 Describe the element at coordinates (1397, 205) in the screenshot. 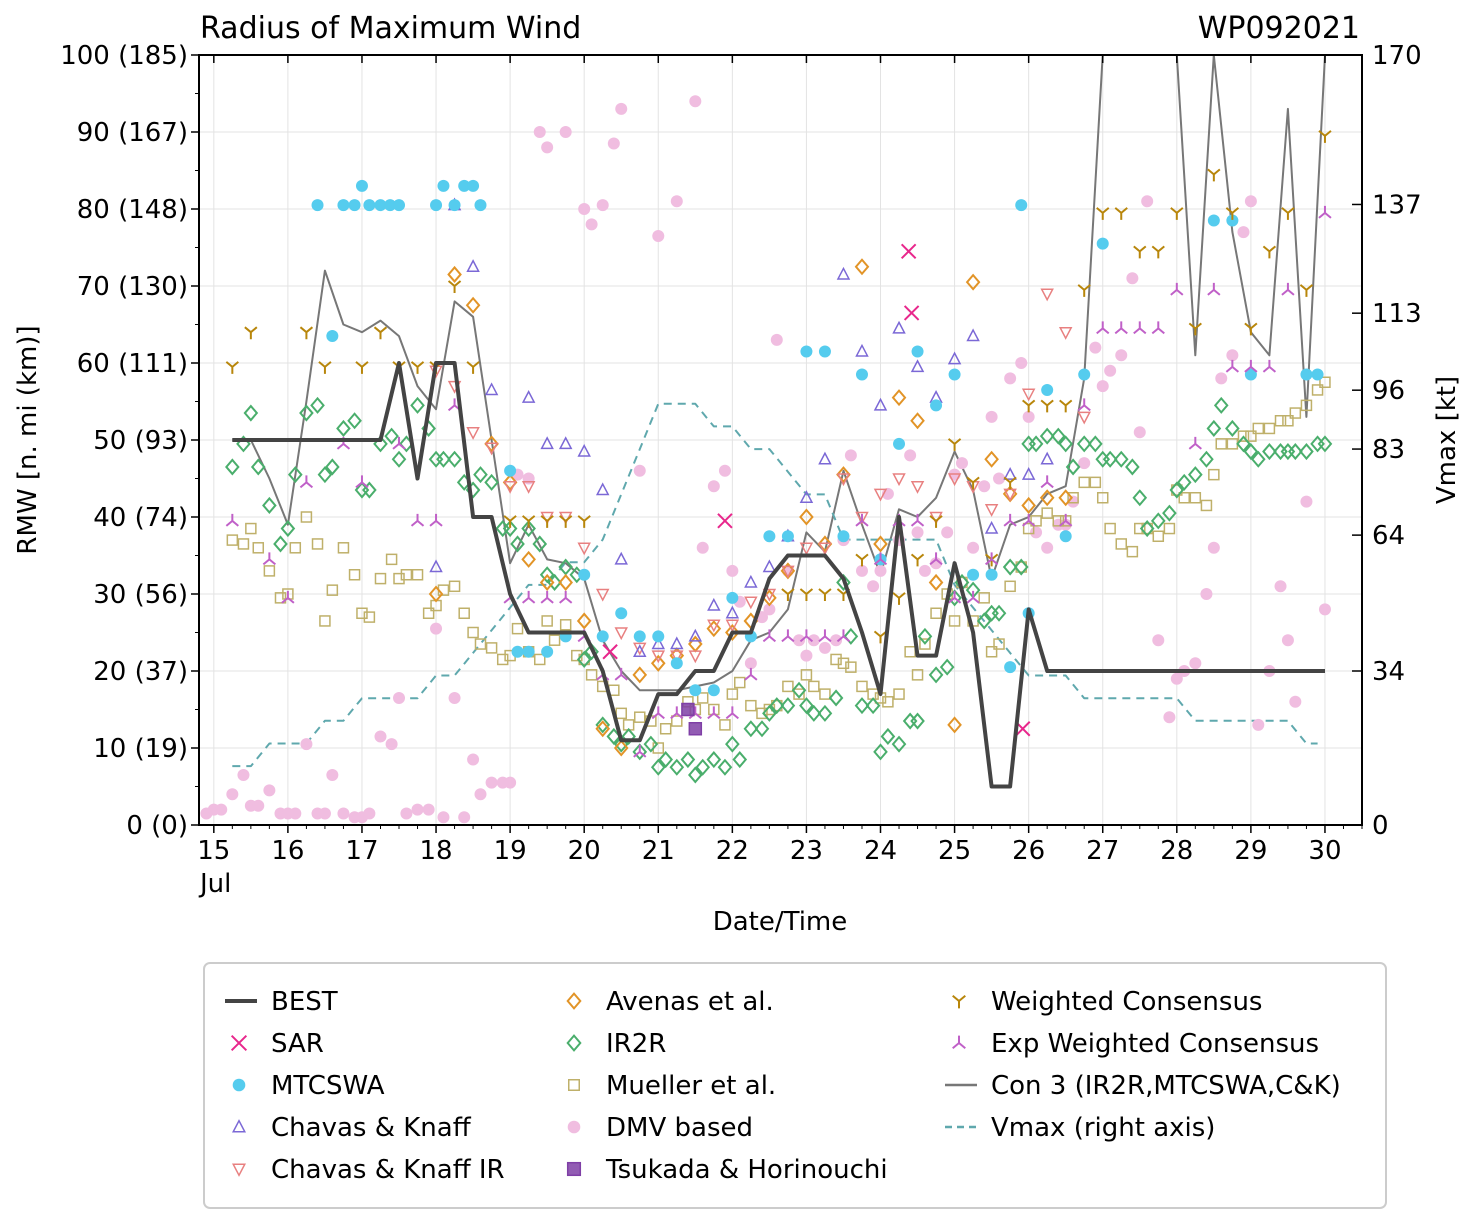

I see `y2-tick-label: 137` at that location.